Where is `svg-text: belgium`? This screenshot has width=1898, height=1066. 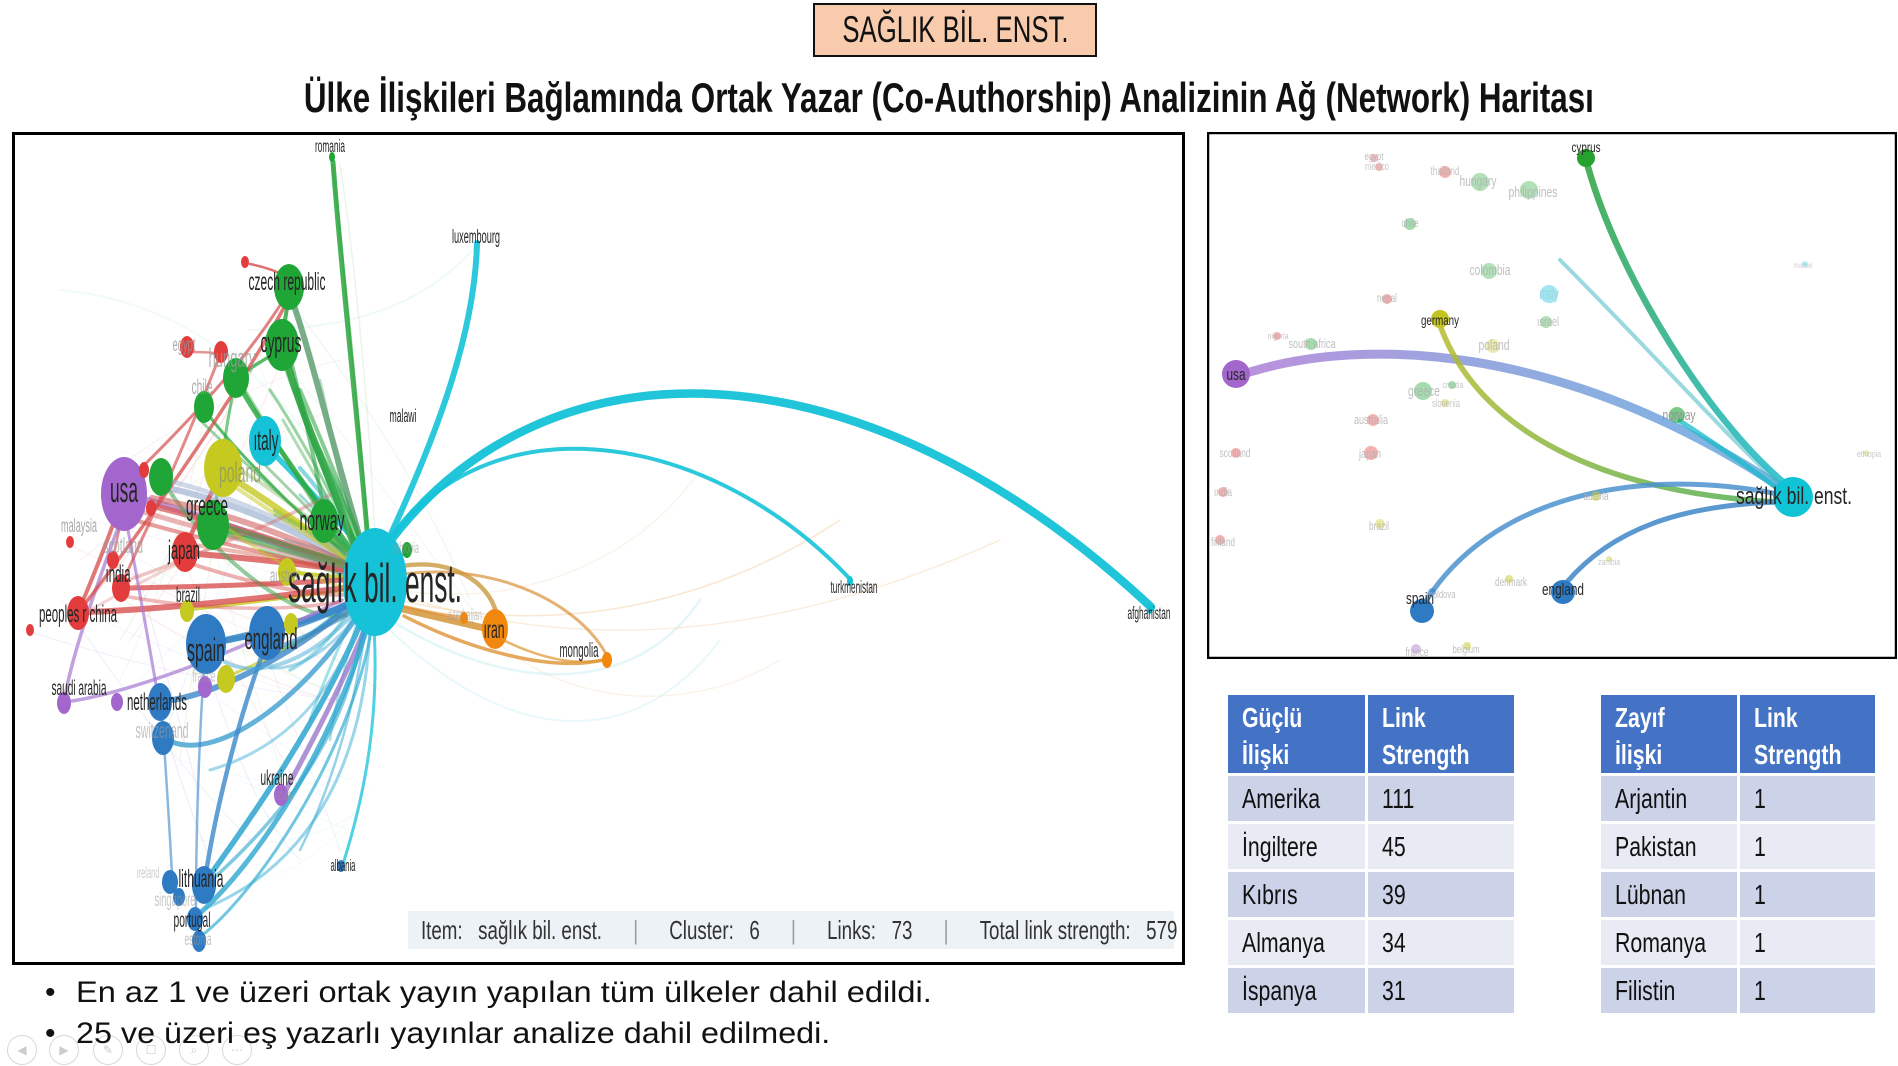
svg-text: belgium is located at coordinates (1466, 650).